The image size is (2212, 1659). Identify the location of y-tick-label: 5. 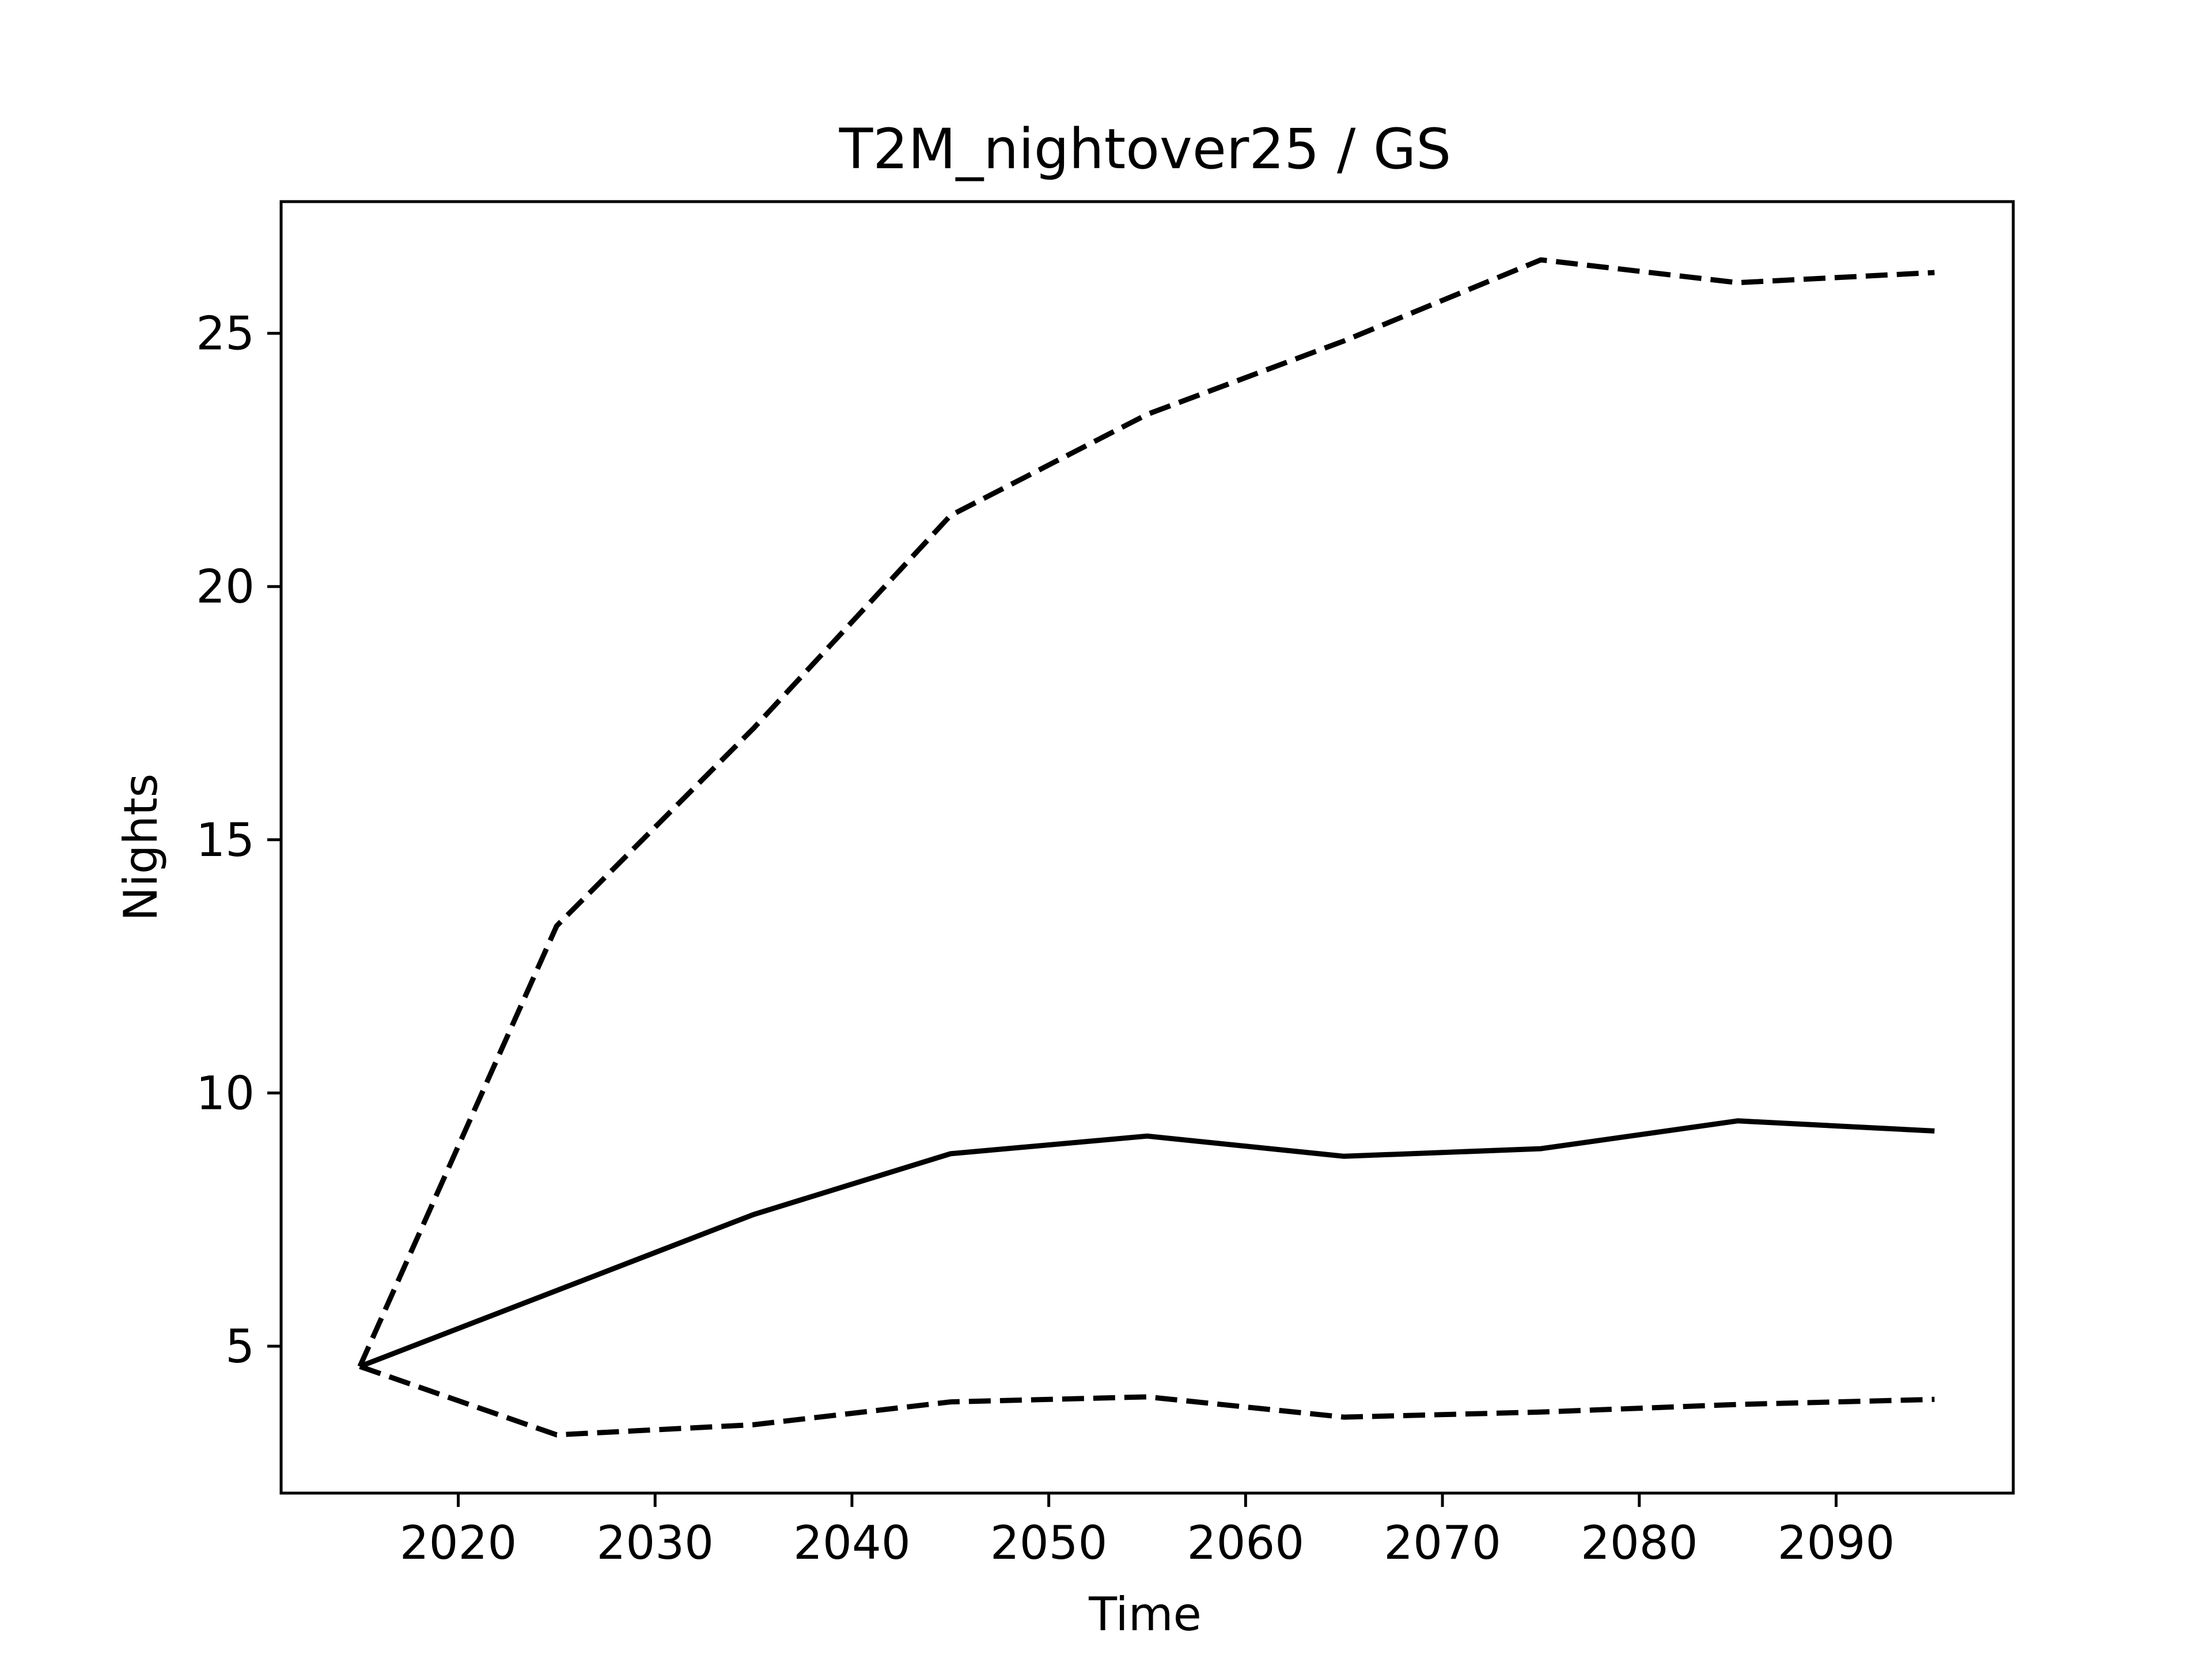
(240, 1346).